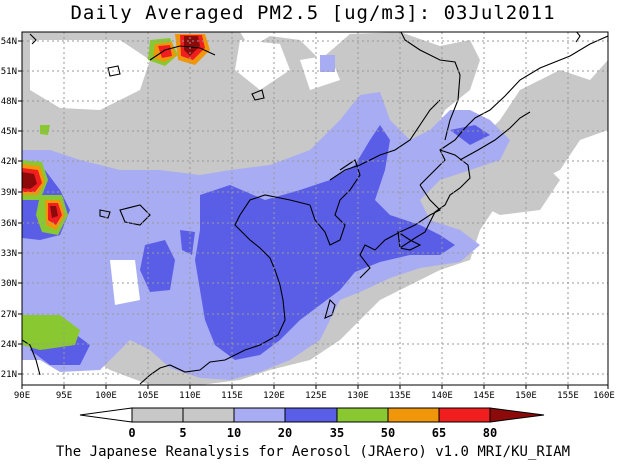 This screenshot has width=626, height=466. I want to click on lon-label: 145E, so click(484, 396).